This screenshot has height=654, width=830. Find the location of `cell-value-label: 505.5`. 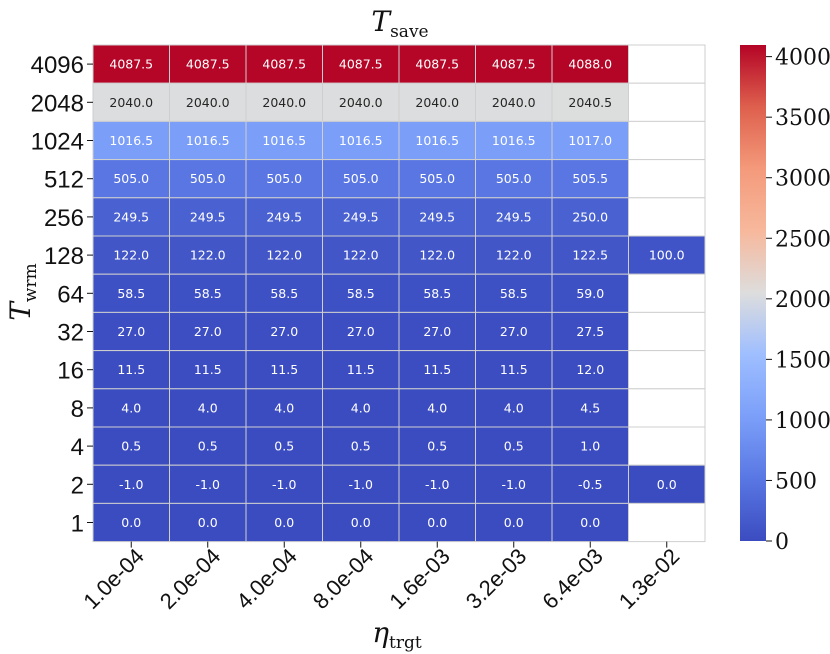

cell-value-label: 505.5 is located at coordinates (590, 178).